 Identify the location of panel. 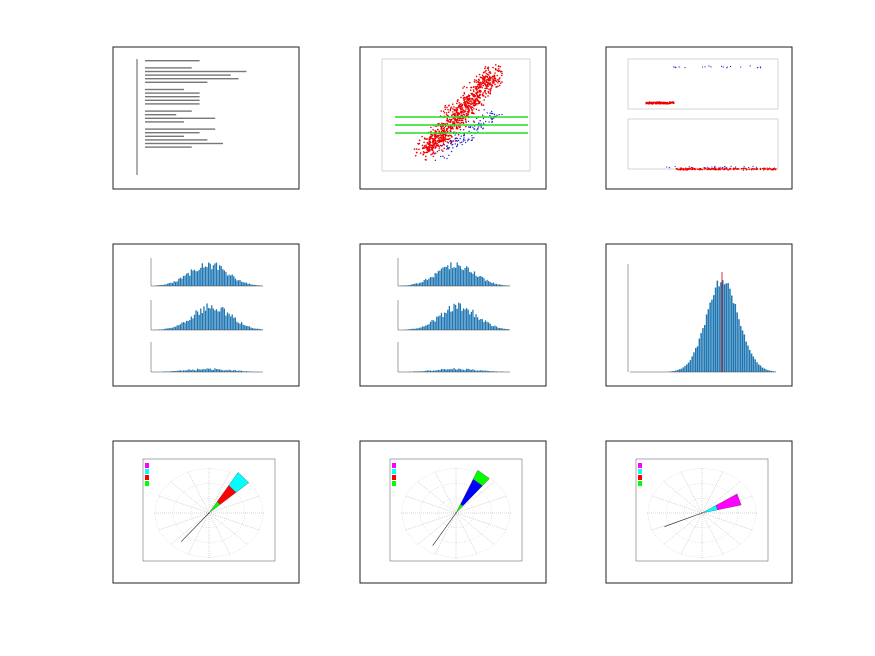
(453, 315).